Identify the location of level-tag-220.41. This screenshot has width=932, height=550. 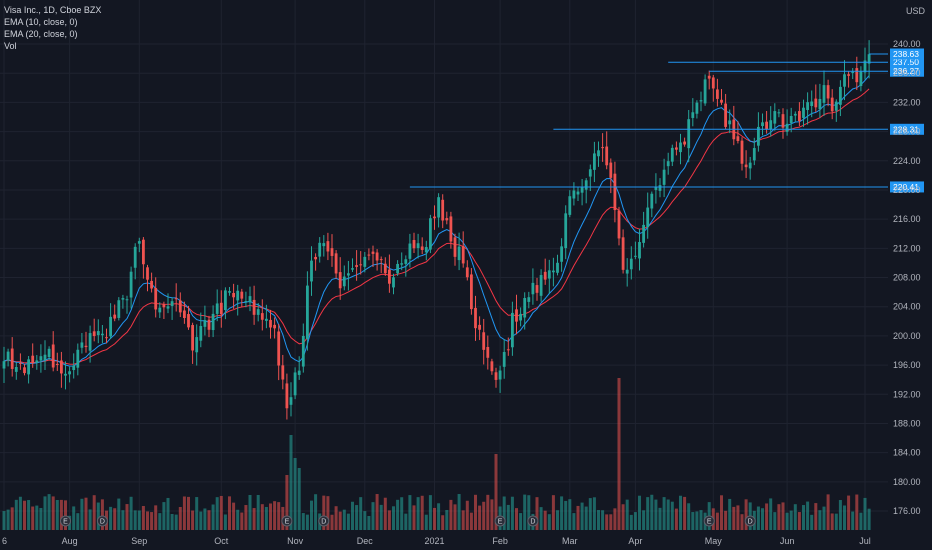
(907, 187).